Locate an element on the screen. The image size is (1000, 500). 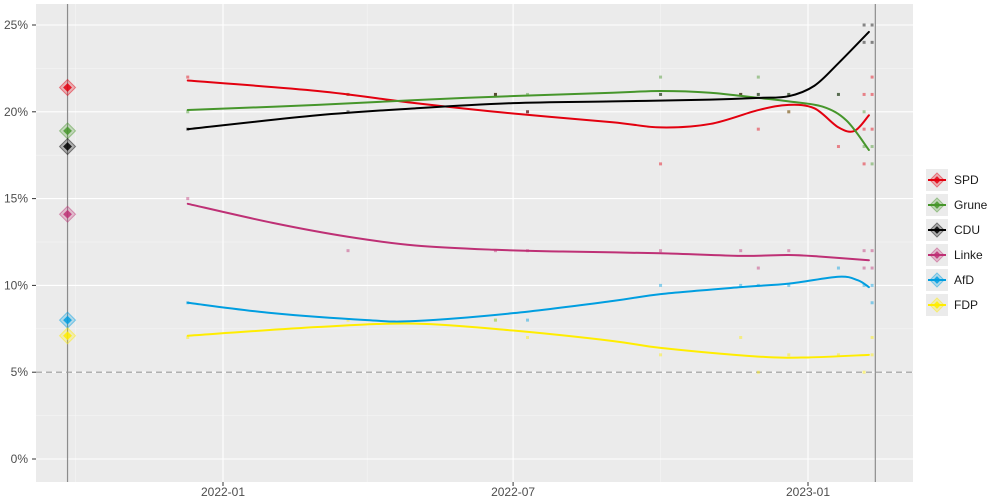
previous-result-cdu is located at coordinates (67, 146).